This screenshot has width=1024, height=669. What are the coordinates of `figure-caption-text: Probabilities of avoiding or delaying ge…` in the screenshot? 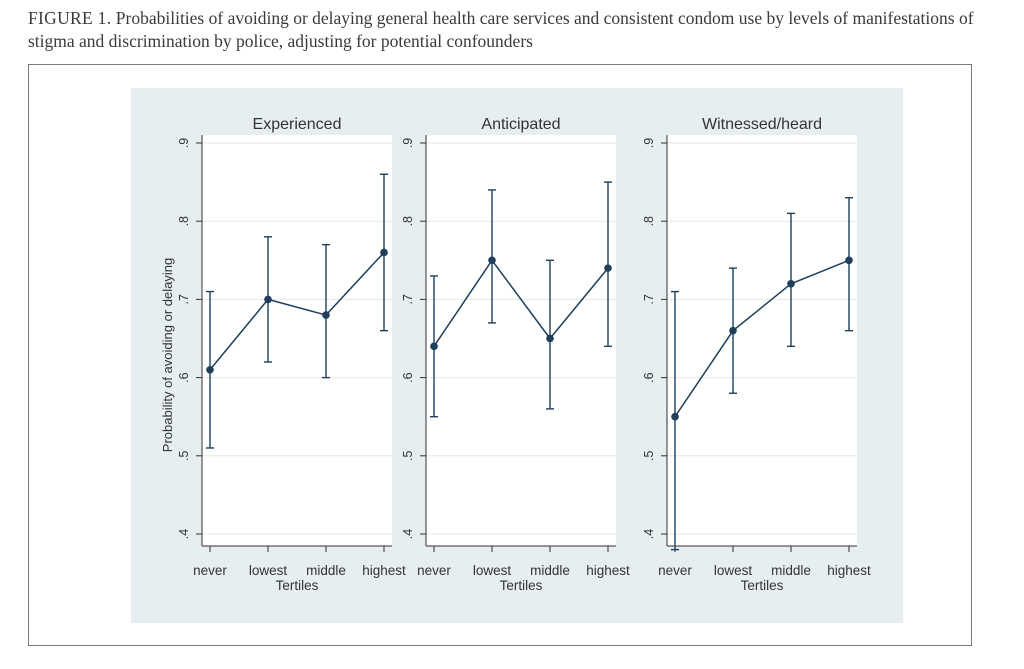 It's located at (501, 29).